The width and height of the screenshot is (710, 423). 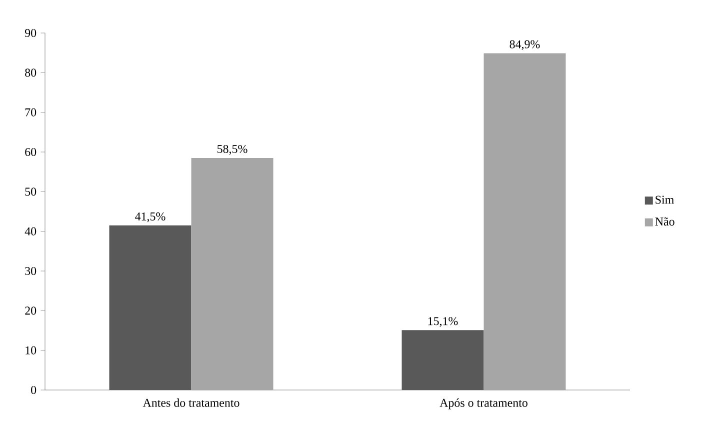 I want to click on y-tick-label: 60, so click(x=30, y=152).